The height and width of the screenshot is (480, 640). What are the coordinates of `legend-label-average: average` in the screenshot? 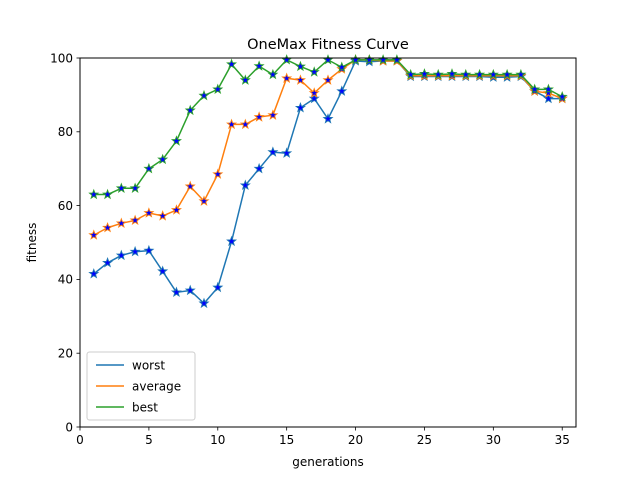 It's located at (156, 386).